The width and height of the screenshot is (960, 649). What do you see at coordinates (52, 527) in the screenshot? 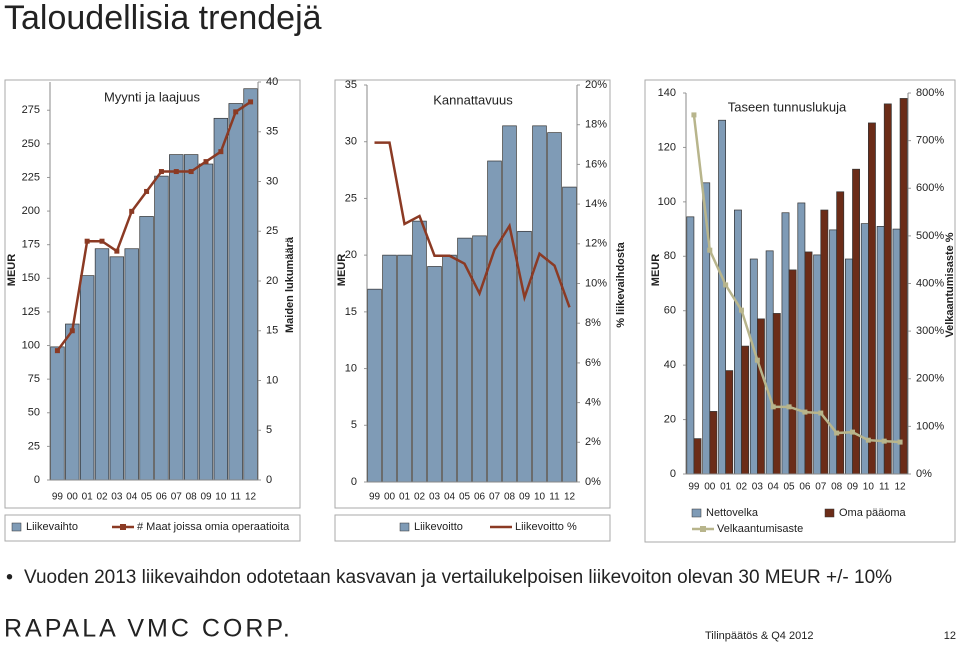
I see `legend-label: Liikevaihto` at bounding box center [52, 527].